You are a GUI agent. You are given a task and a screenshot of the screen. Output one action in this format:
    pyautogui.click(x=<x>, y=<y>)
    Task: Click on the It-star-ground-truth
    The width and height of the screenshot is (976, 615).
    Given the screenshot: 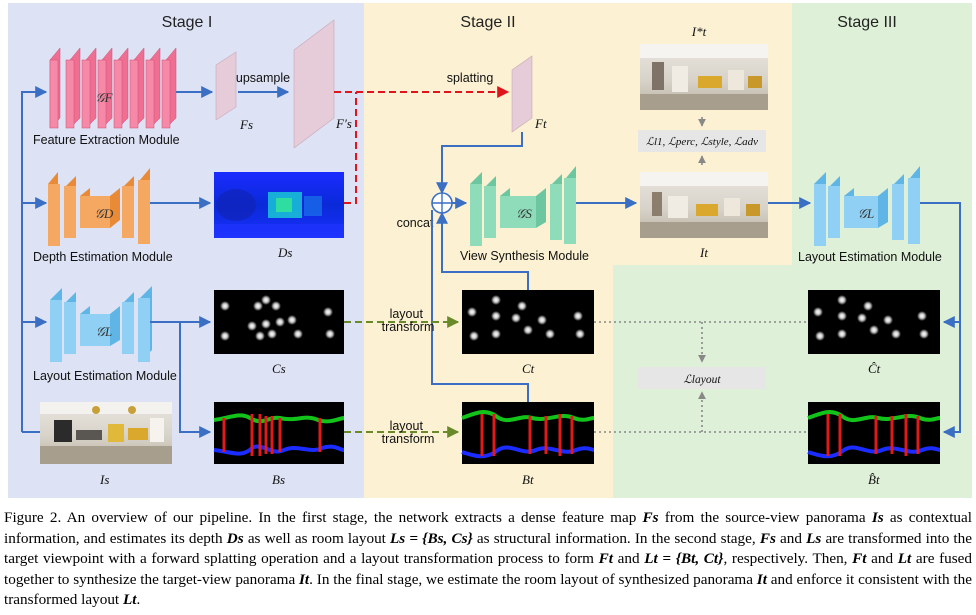 What is the action you would take?
    pyautogui.click(x=704, y=77)
    